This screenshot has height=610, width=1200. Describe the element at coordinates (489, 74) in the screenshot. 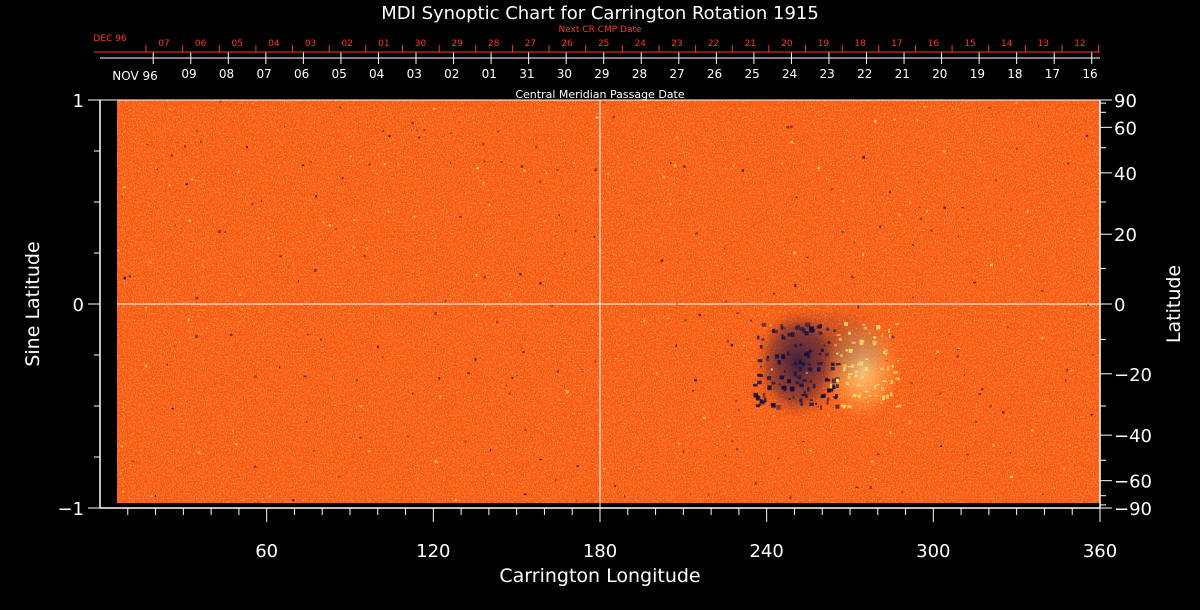

I see `cmp-date-label: 01` at that location.